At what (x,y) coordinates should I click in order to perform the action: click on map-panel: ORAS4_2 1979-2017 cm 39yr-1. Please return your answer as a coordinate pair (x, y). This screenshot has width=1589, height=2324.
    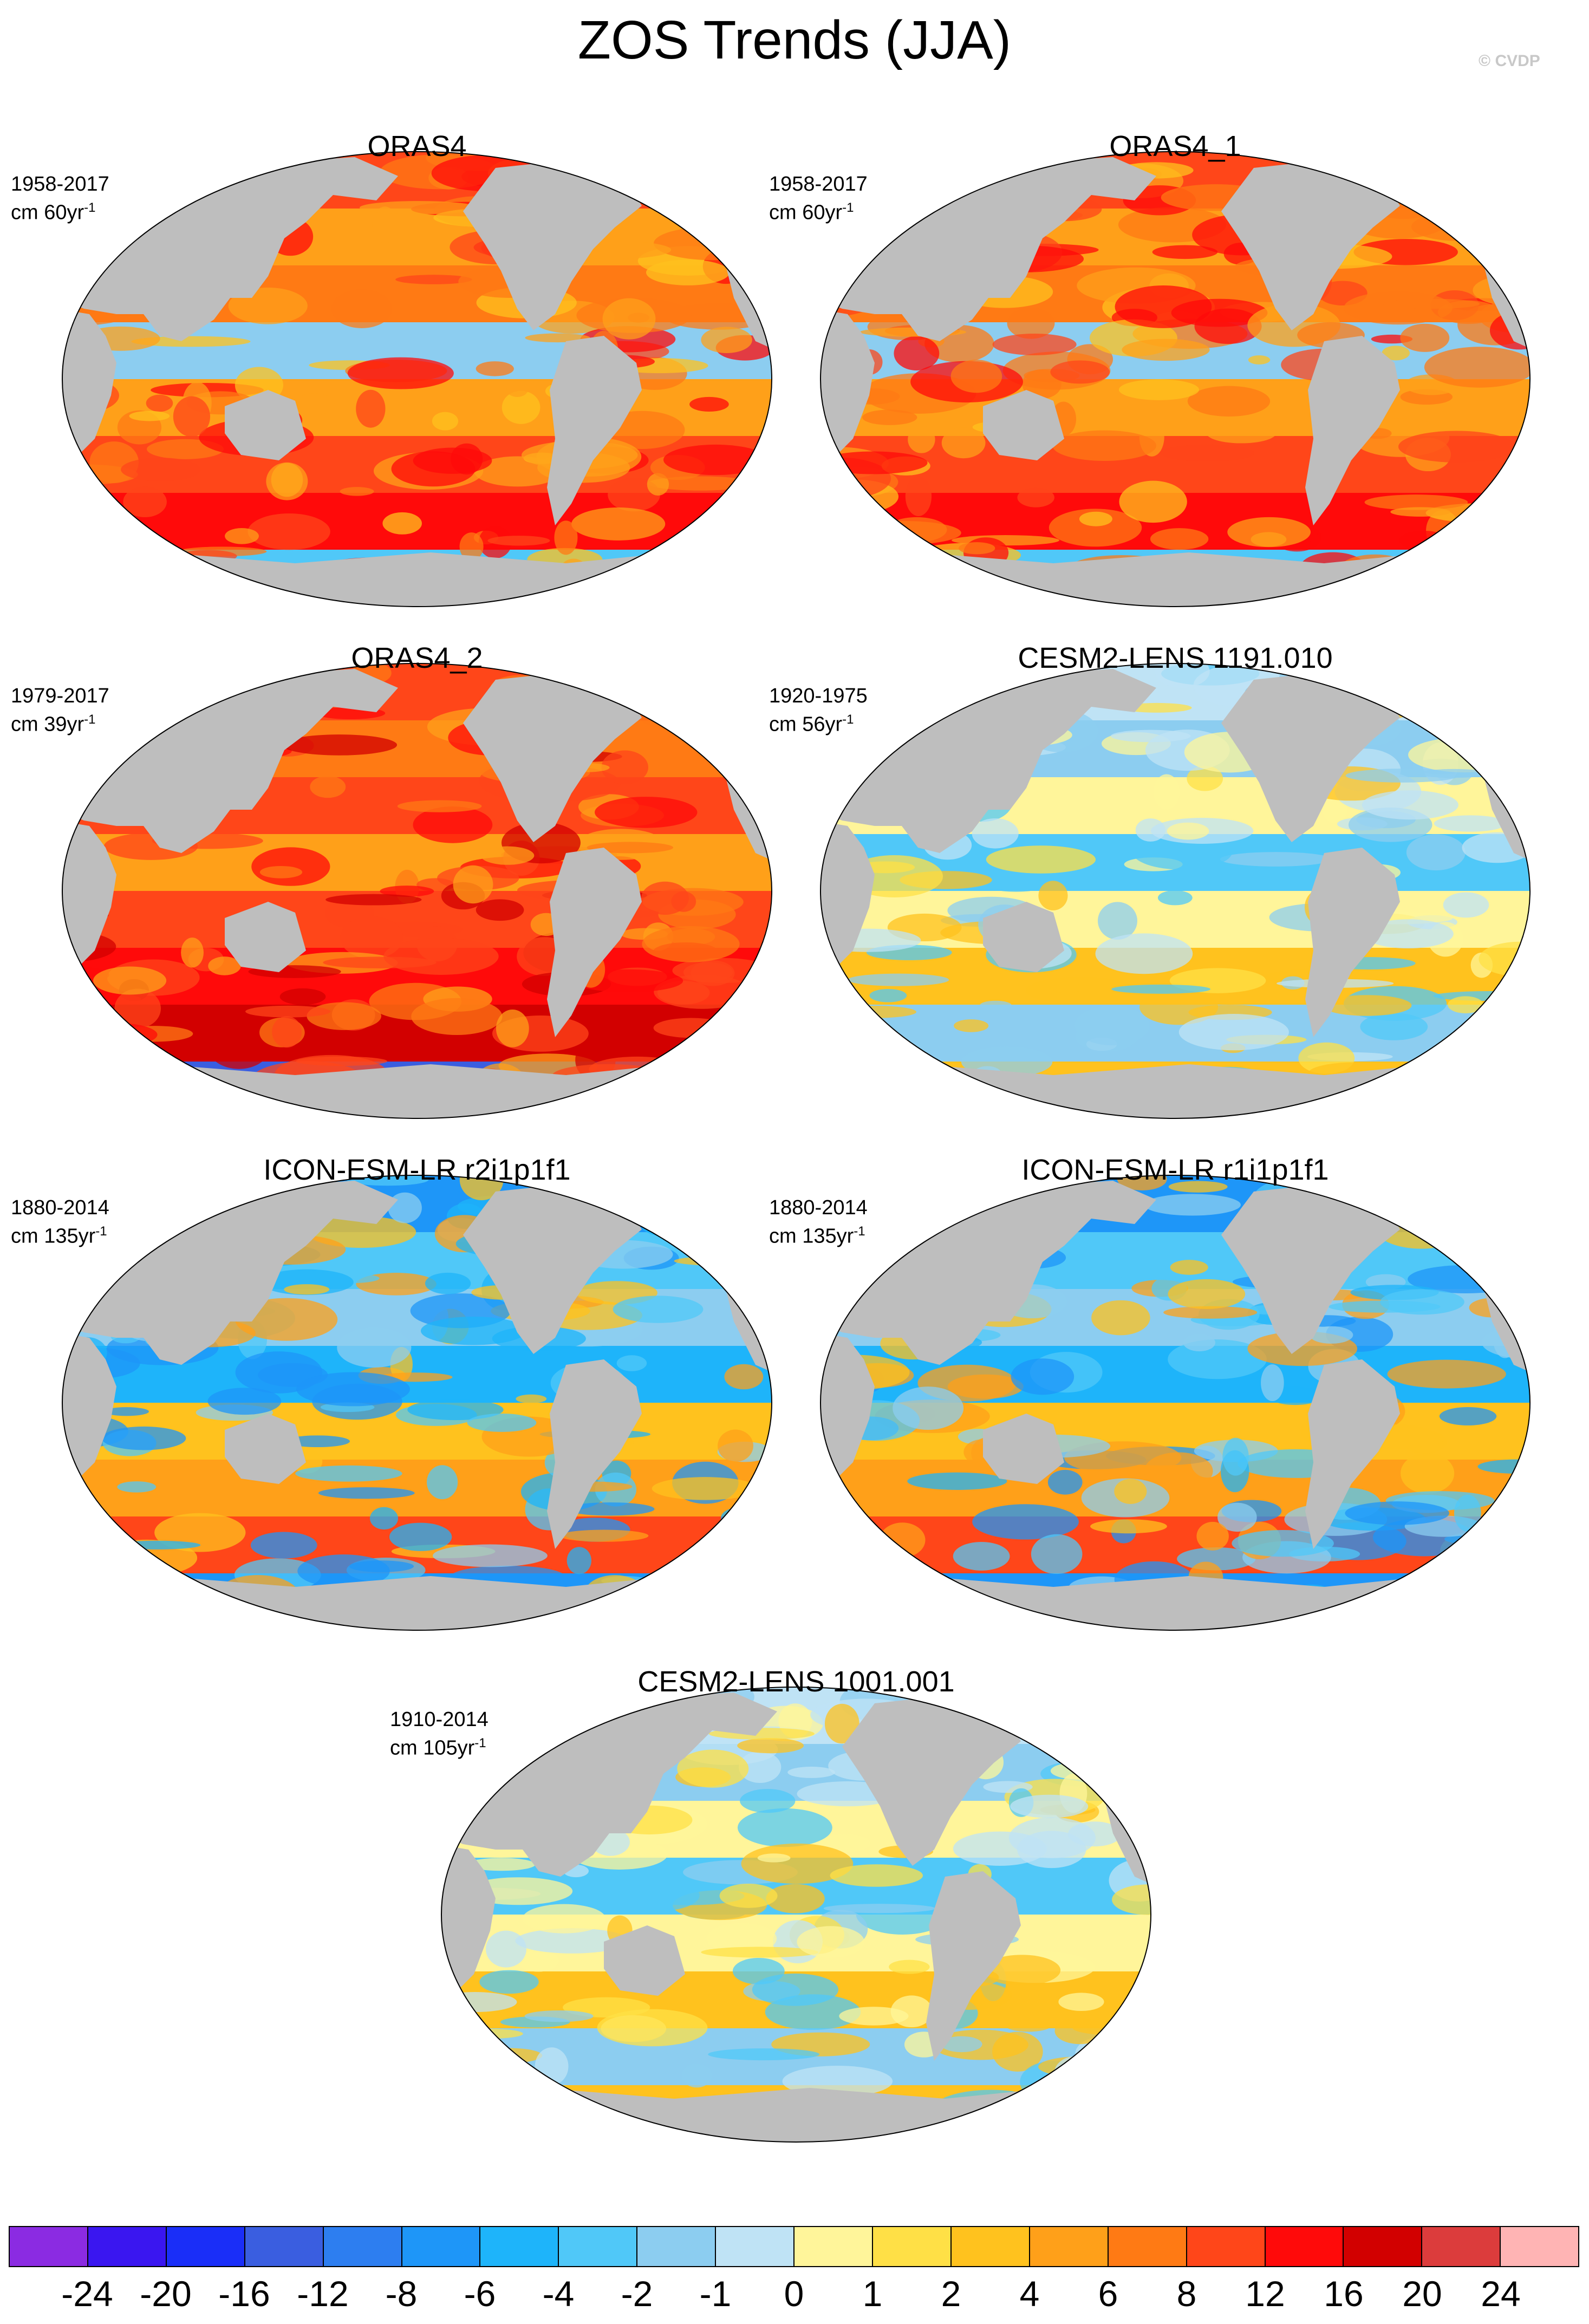
    Looking at the image, I should click on (397, 889).